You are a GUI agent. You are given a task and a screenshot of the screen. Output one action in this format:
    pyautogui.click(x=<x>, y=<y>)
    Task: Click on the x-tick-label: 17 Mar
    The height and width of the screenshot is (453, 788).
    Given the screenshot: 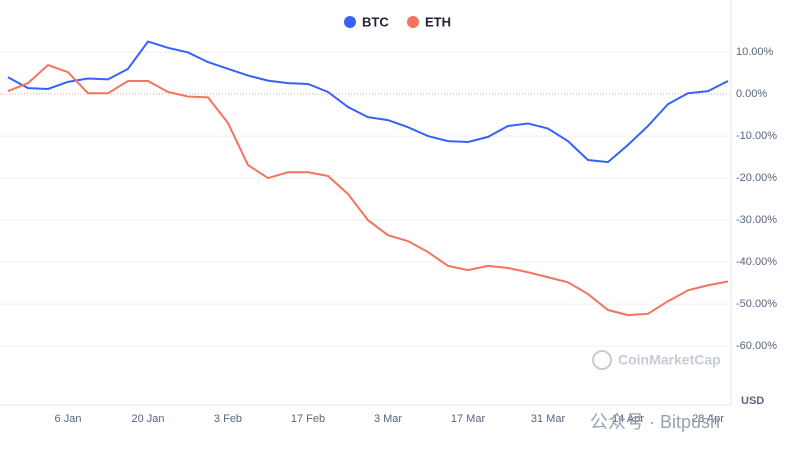 What is the action you would take?
    pyautogui.click(x=468, y=419)
    